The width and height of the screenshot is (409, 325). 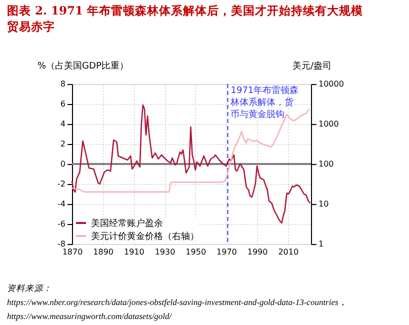 I want to click on text: https://www.measuringworth.com/datasets/gold/, so click(x=90, y=316).